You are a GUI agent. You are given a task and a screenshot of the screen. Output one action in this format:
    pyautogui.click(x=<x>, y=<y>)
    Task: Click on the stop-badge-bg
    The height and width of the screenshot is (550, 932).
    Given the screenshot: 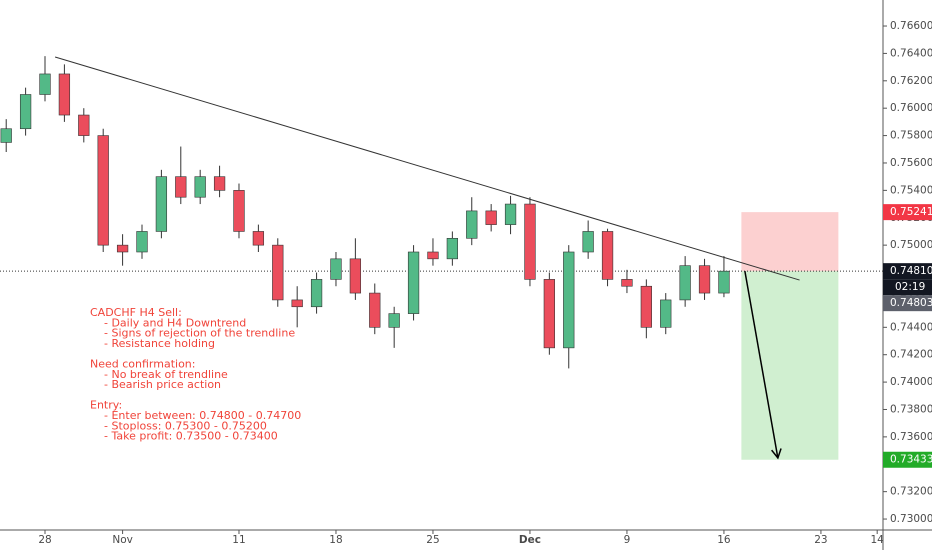 What is the action you would take?
    pyautogui.click(x=907, y=212)
    